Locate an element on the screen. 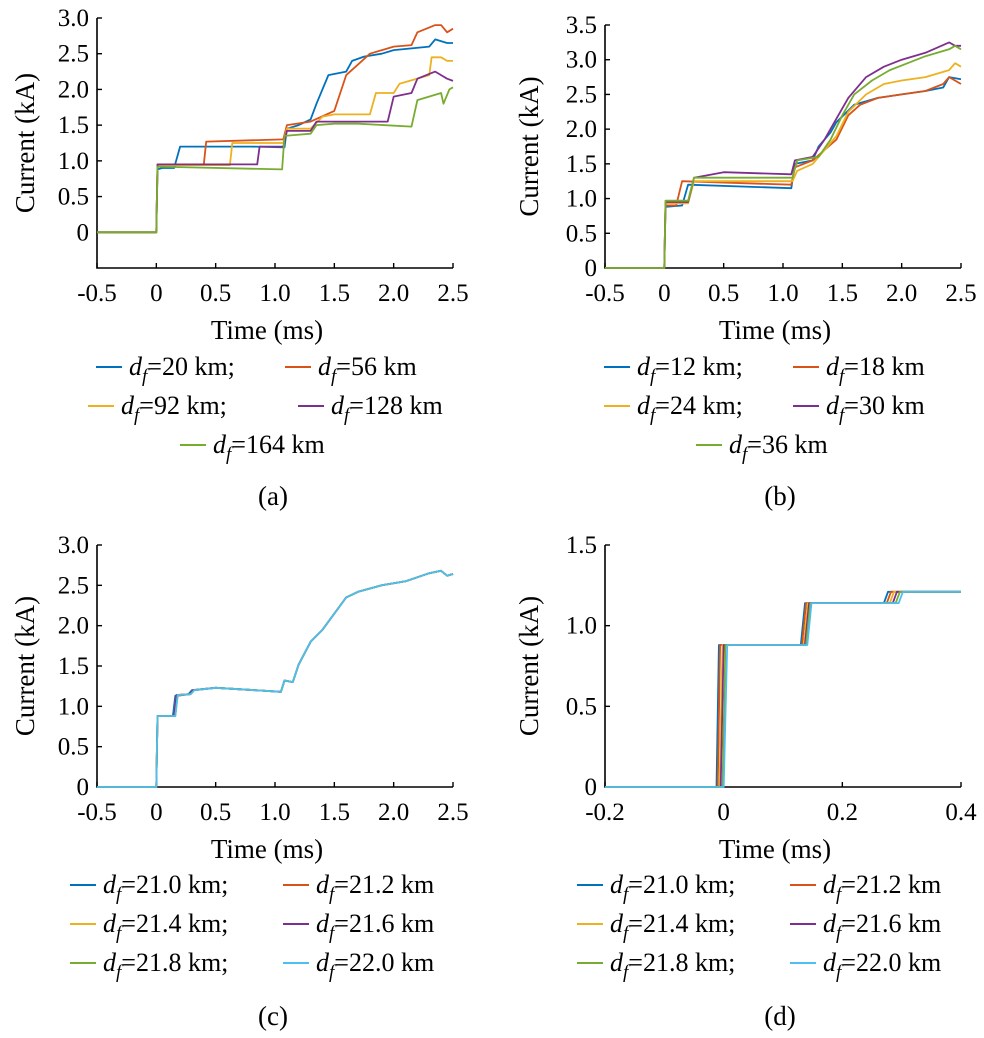  panel-caption: (b) is located at coordinates (779, 496).